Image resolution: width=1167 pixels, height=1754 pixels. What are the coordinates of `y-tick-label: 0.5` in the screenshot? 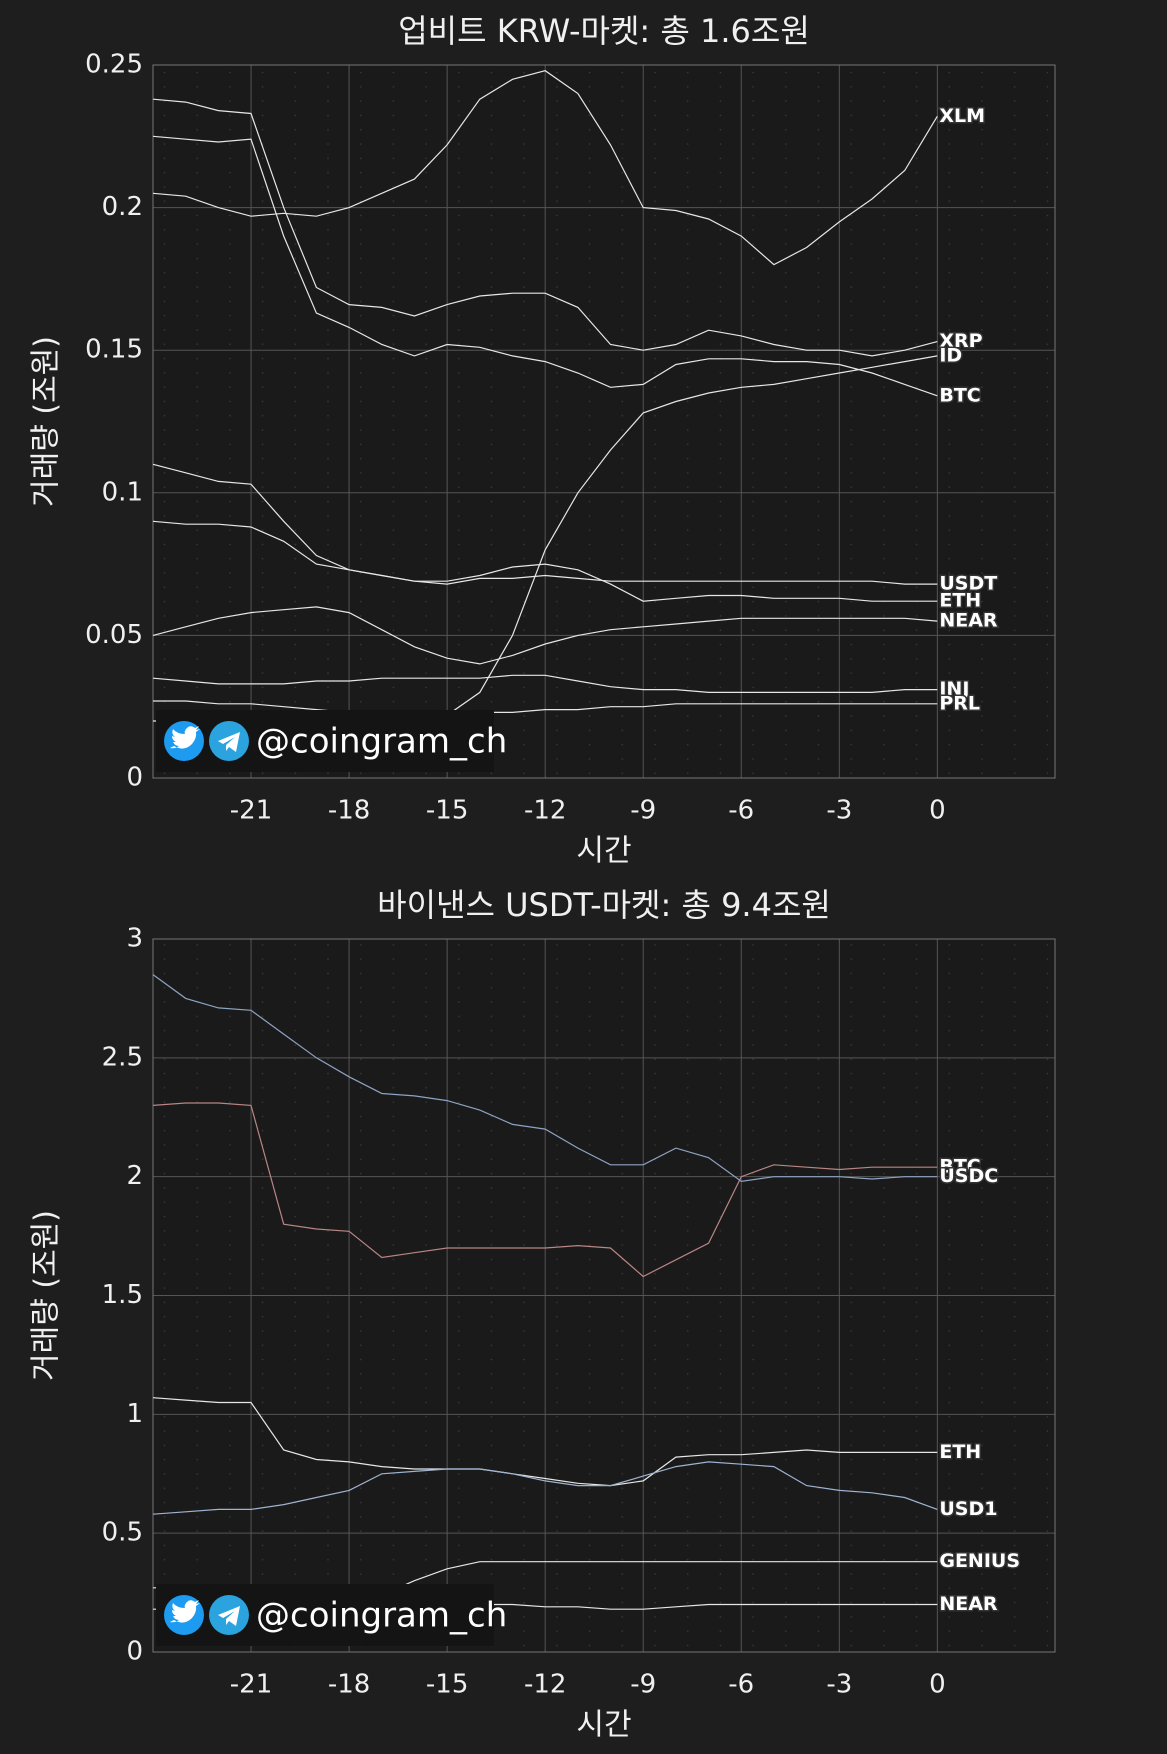 It's located at (122, 1533).